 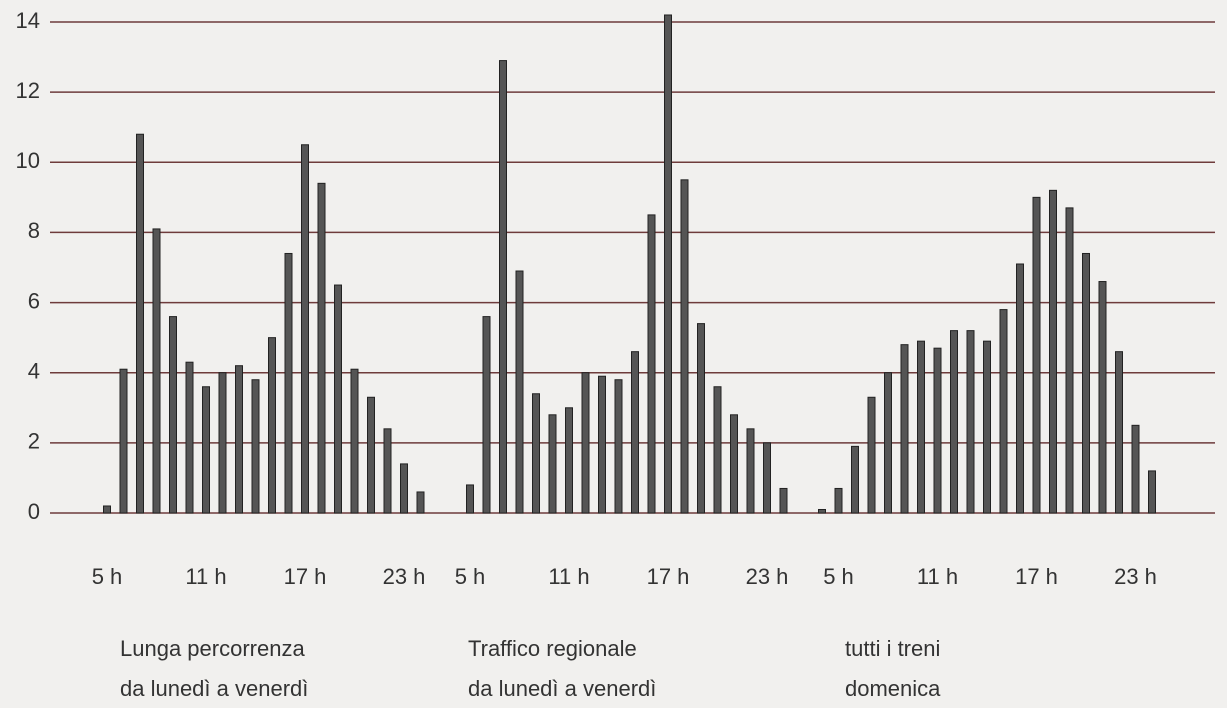 I want to click on y-tick-label: 14, so click(x=28, y=20).